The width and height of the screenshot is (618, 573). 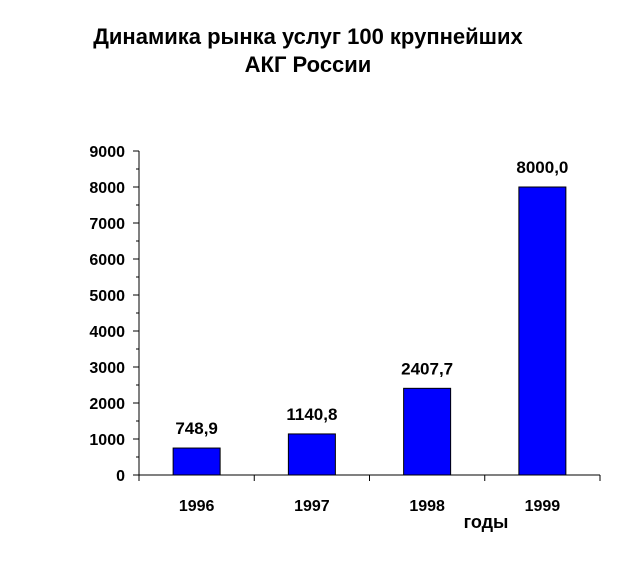 What do you see at coordinates (542, 167) in the screenshot?
I see `value-label-1999: 8000,0` at bounding box center [542, 167].